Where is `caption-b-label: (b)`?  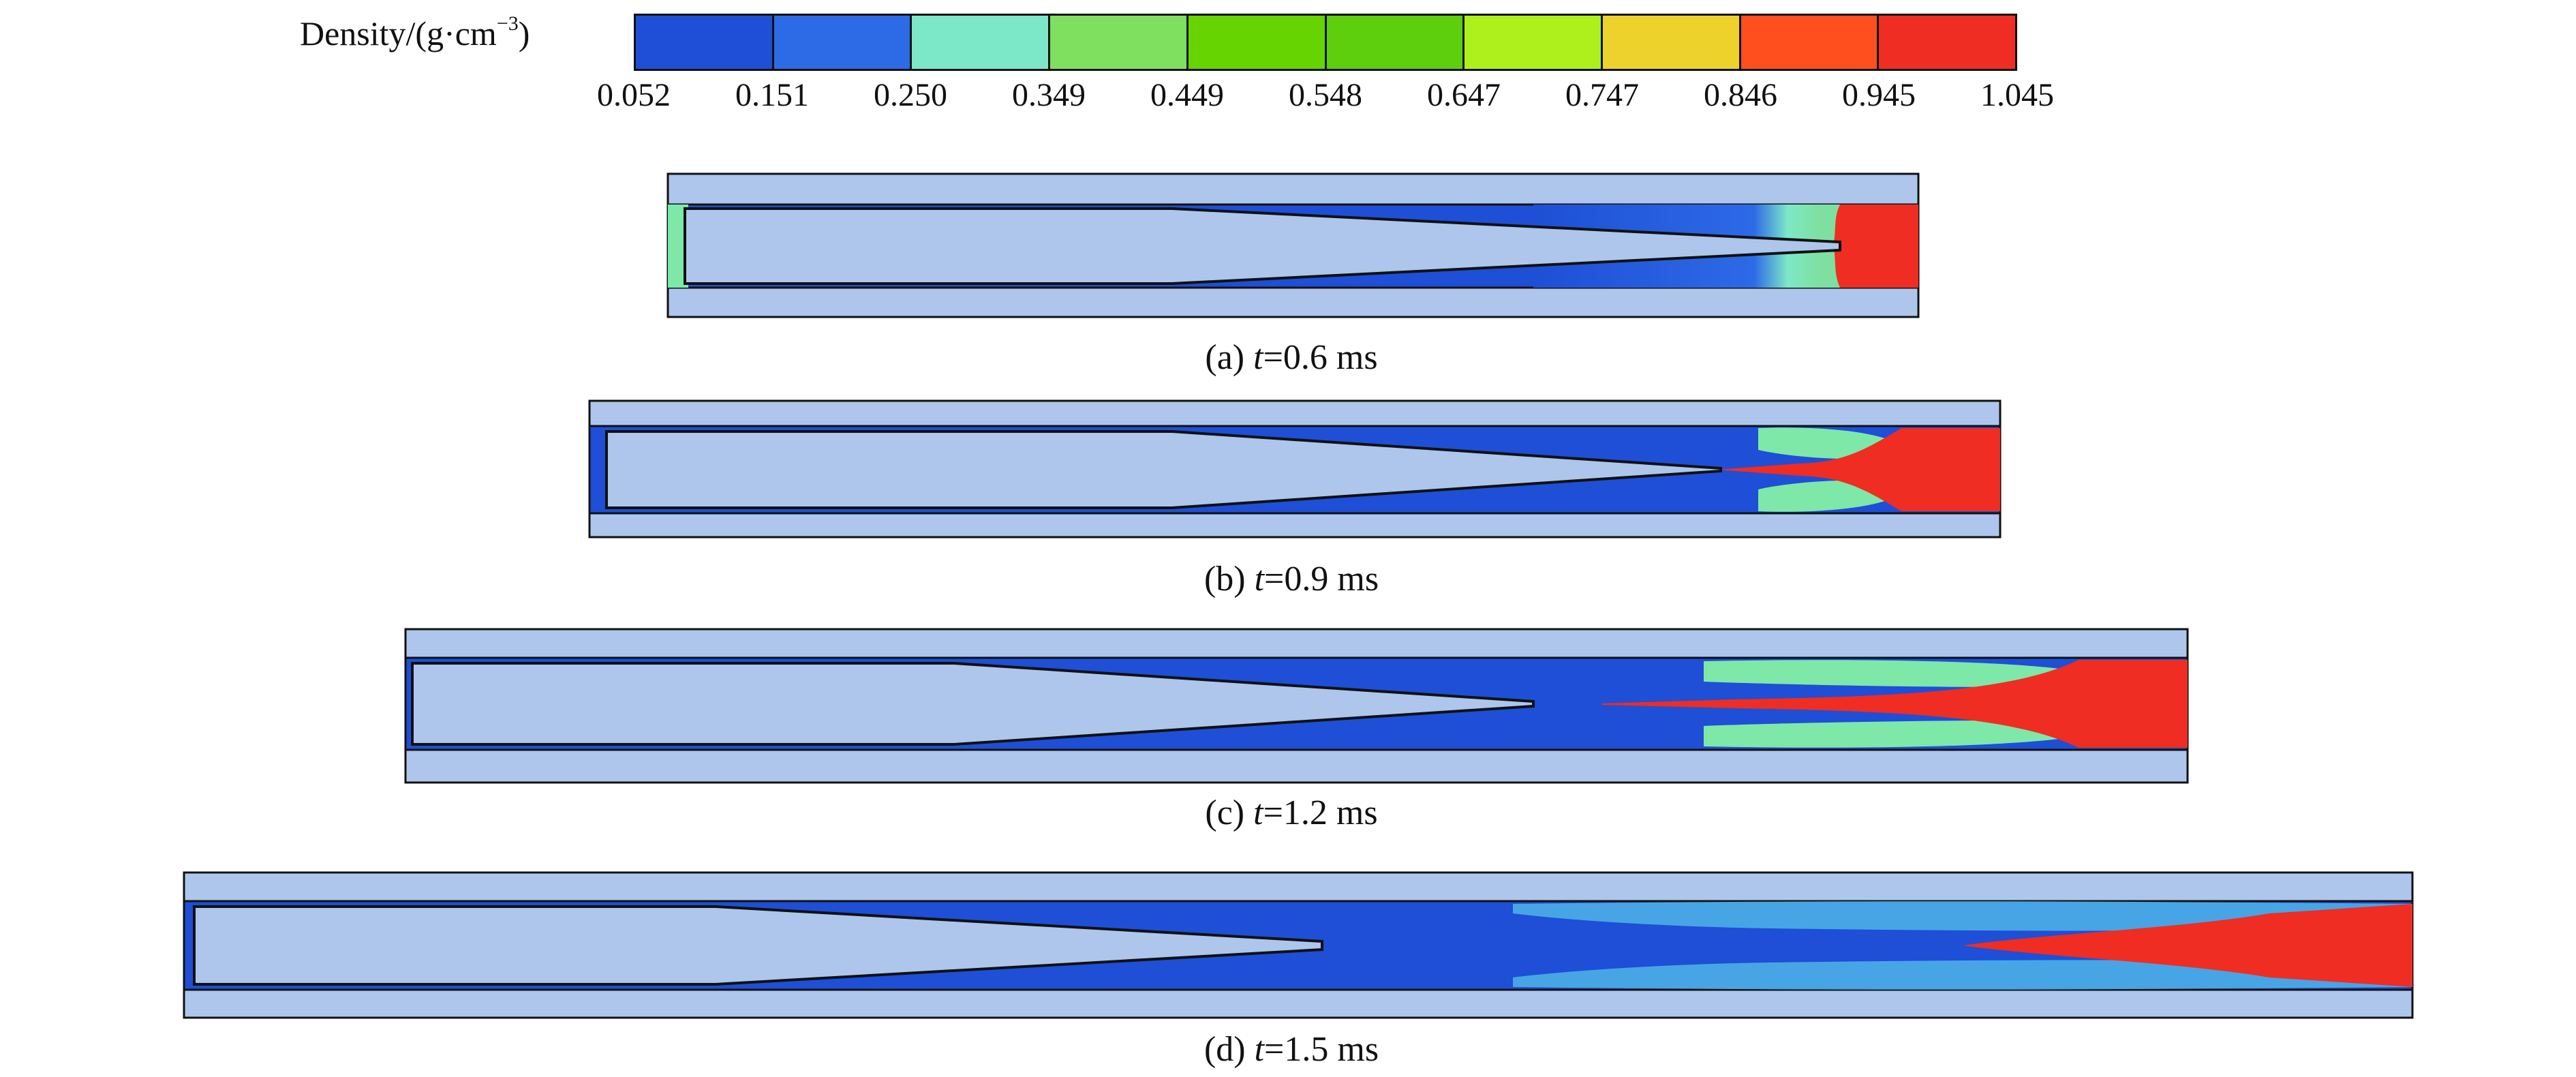
caption-b-label: (b) is located at coordinates (1229, 579).